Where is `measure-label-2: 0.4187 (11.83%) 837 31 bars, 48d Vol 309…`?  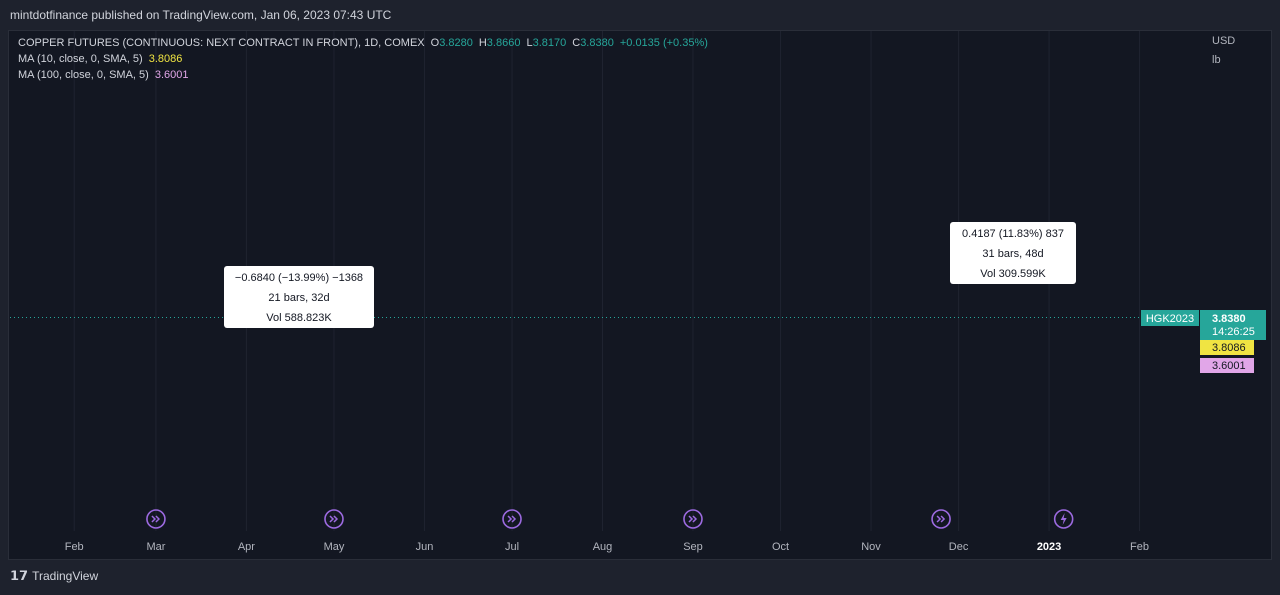
measure-label-2: 0.4187 (11.83%) 837 31 bars, 48d Vol 309… is located at coordinates (1013, 253).